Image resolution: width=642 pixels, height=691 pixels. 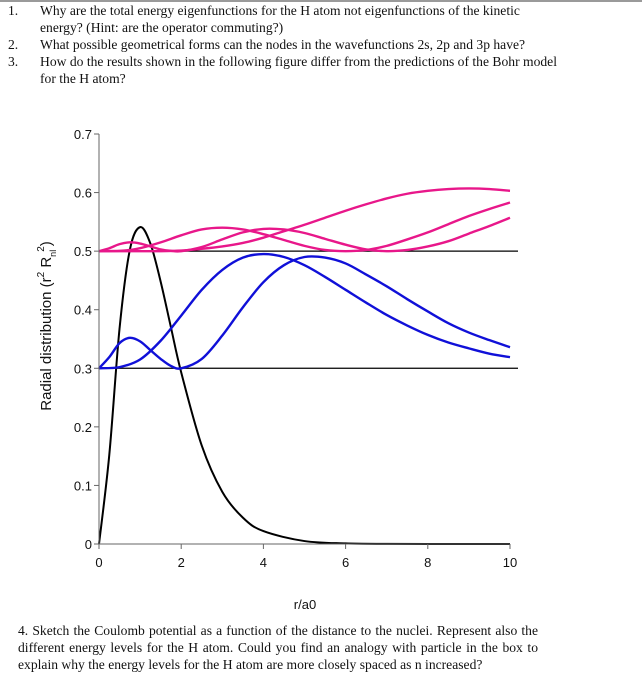 I want to click on x-tick-label: 2, so click(x=181, y=562).